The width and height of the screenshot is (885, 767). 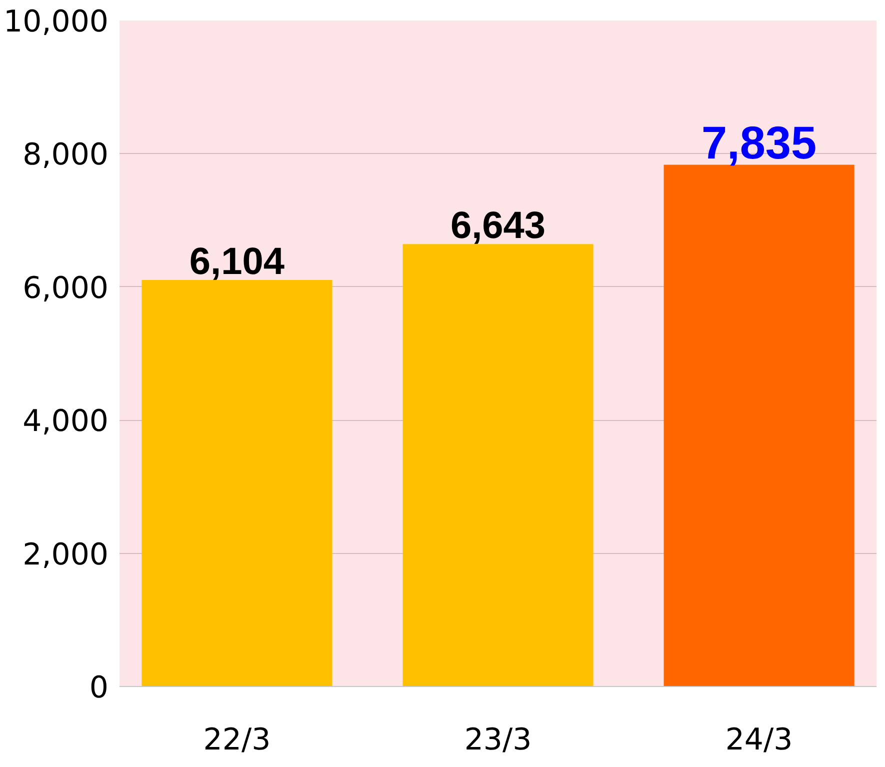 What do you see at coordinates (65, 554) in the screenshot?
I see `y-tick-label: 2,000` at bounding box center [65, 554].